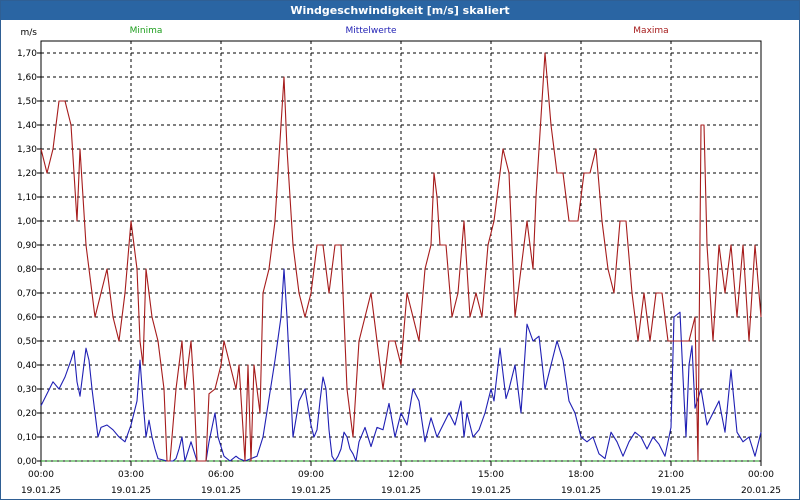  I want to click on legend-minima: Minima, so click(146, 31).